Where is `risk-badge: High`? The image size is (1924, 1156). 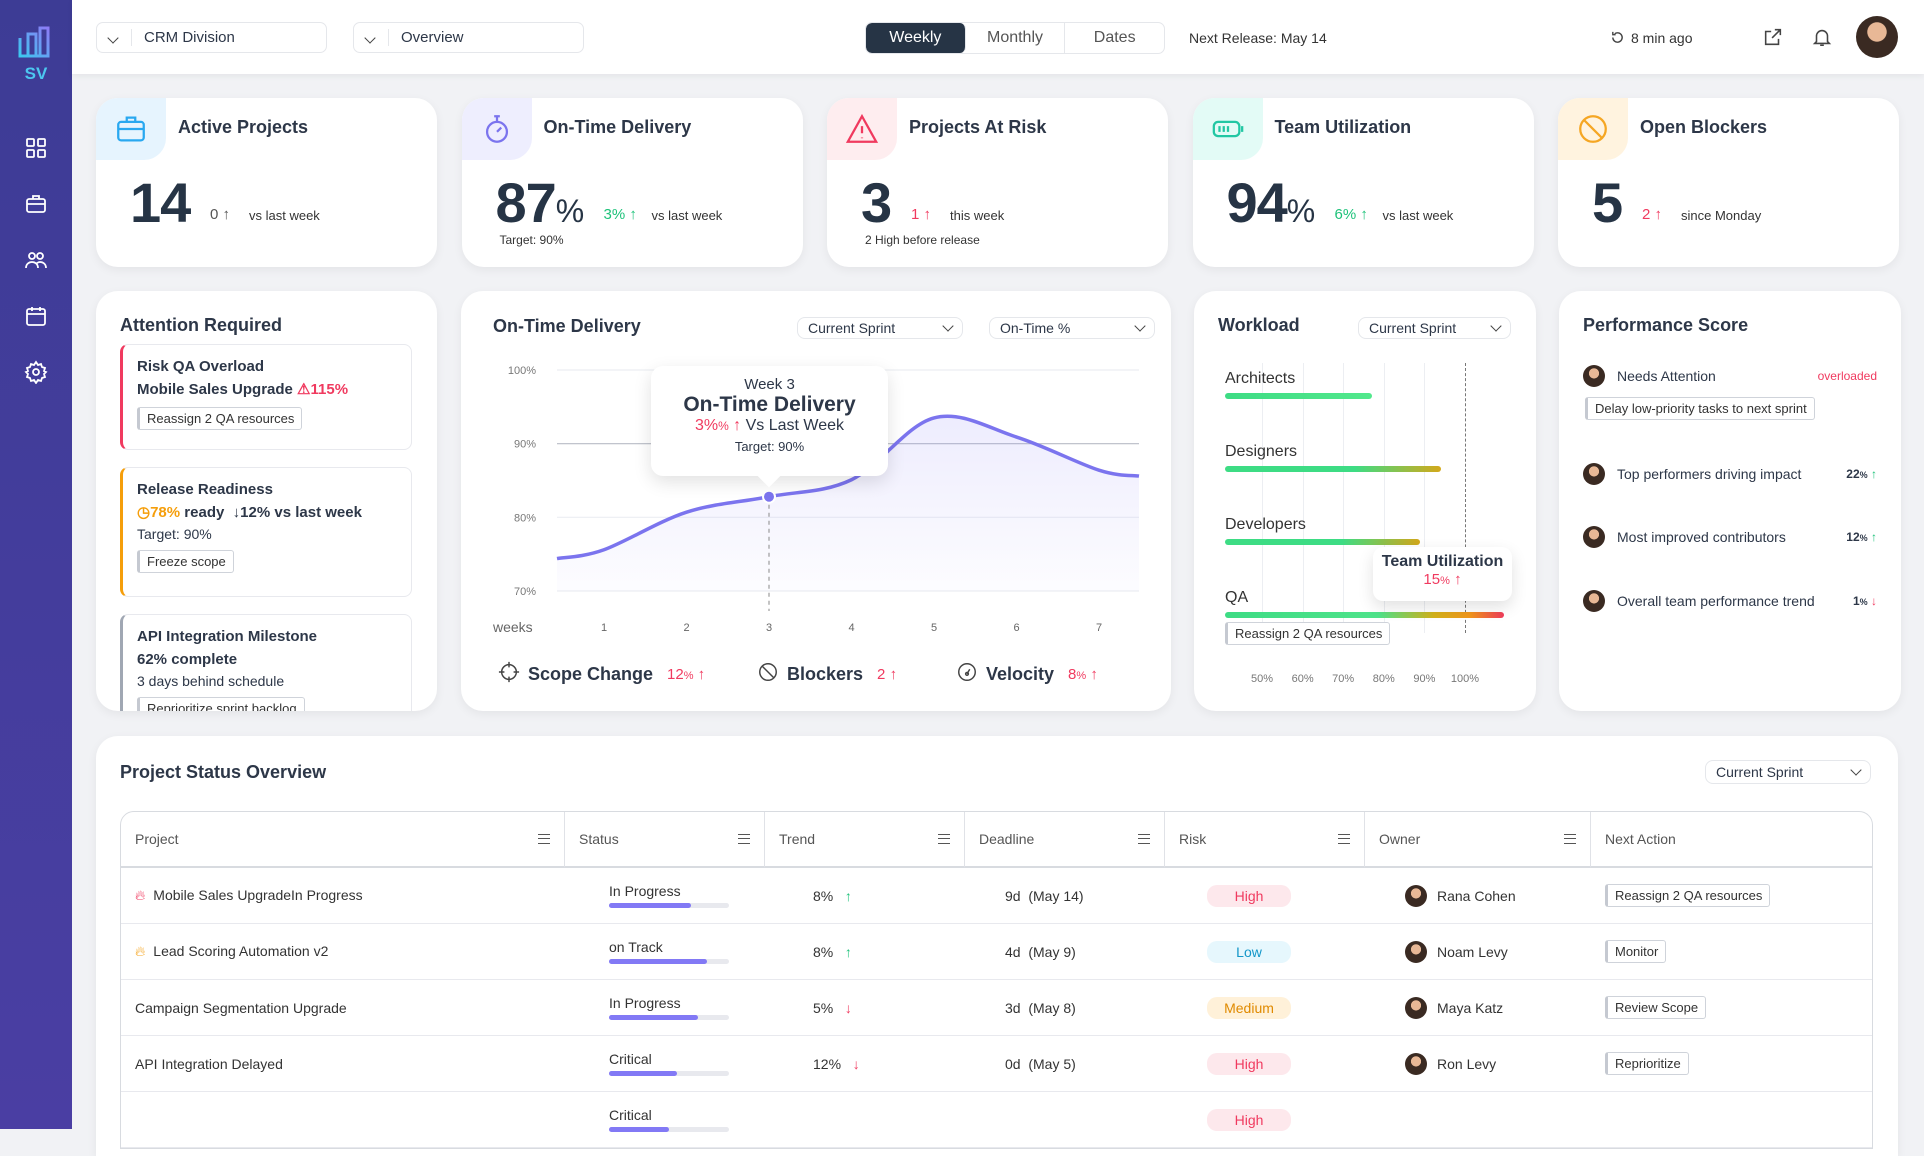
risk-badge: High is located at coordinates (1249, 895).